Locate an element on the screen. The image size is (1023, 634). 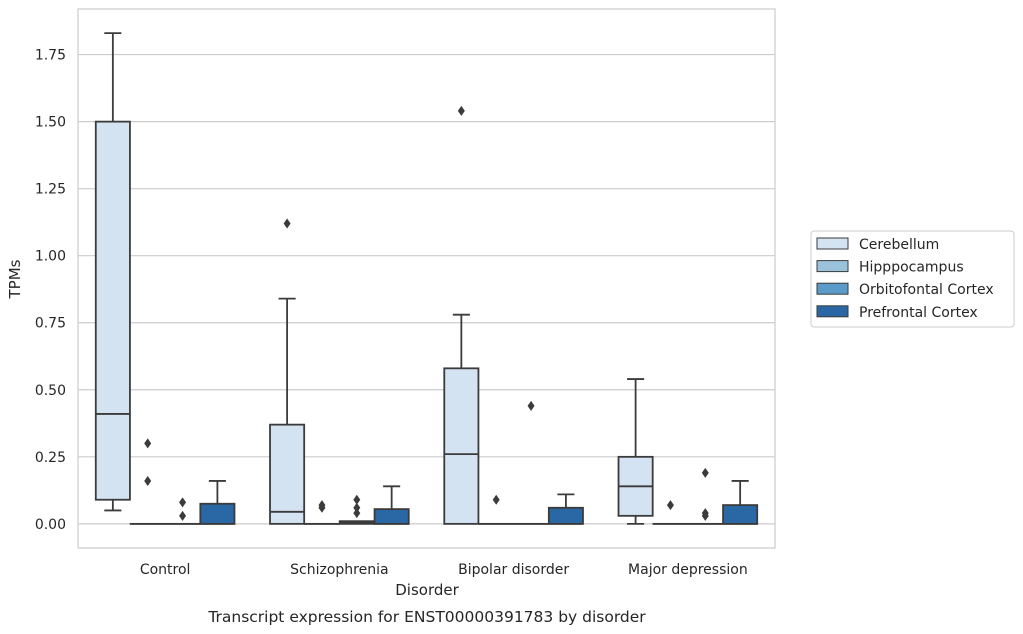
y-tick-label: 0.50 is located at coordinates (50, 391).